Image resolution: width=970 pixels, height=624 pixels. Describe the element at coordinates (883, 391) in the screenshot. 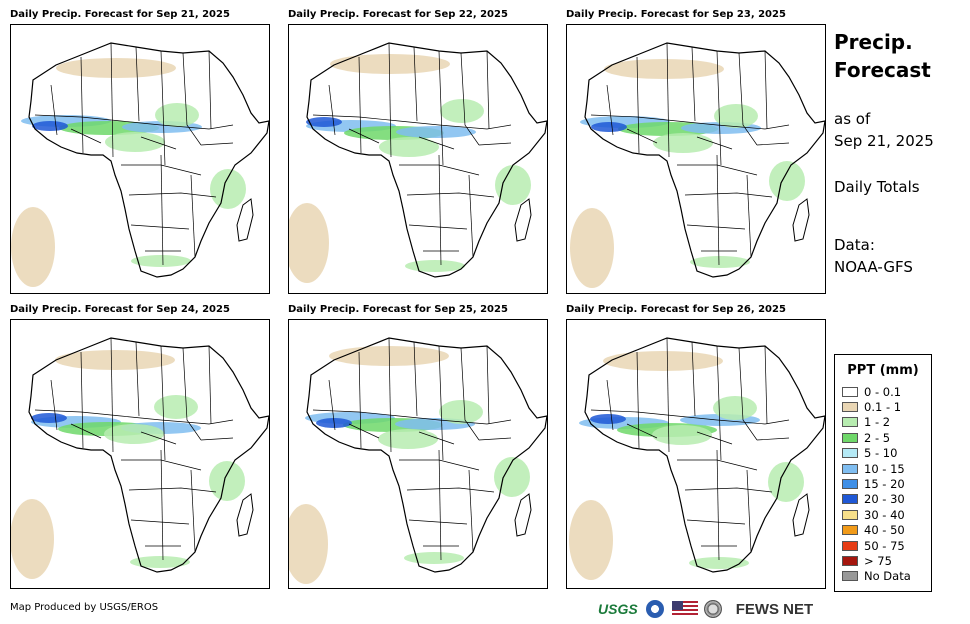

I see `legend-label: 0 - 0.1` at that location.